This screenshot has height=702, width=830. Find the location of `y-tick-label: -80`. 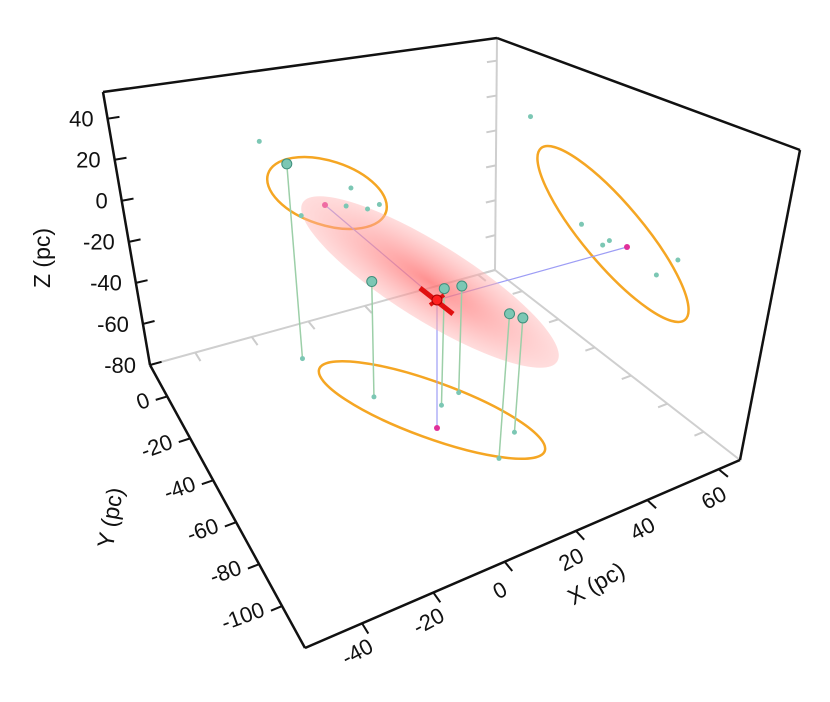

y-tick-label: -80 is located at coordinates (225, 572).